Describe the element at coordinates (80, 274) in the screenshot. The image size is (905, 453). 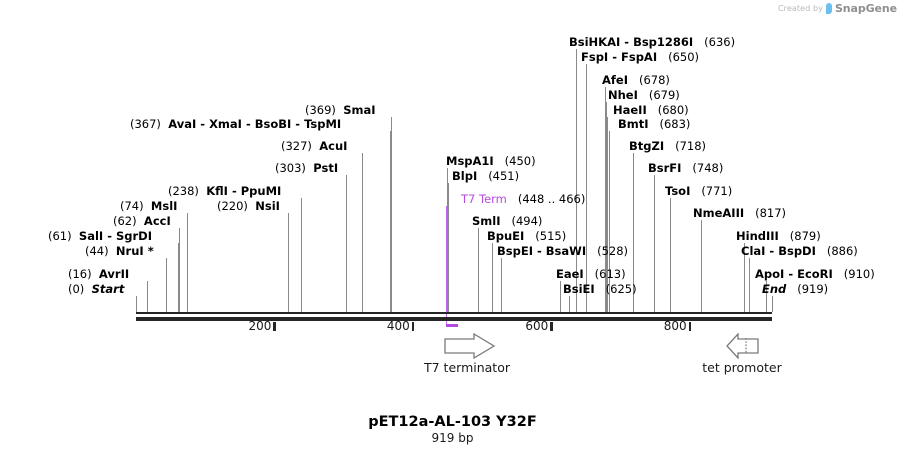
I see `site-position: (16)` at that location.